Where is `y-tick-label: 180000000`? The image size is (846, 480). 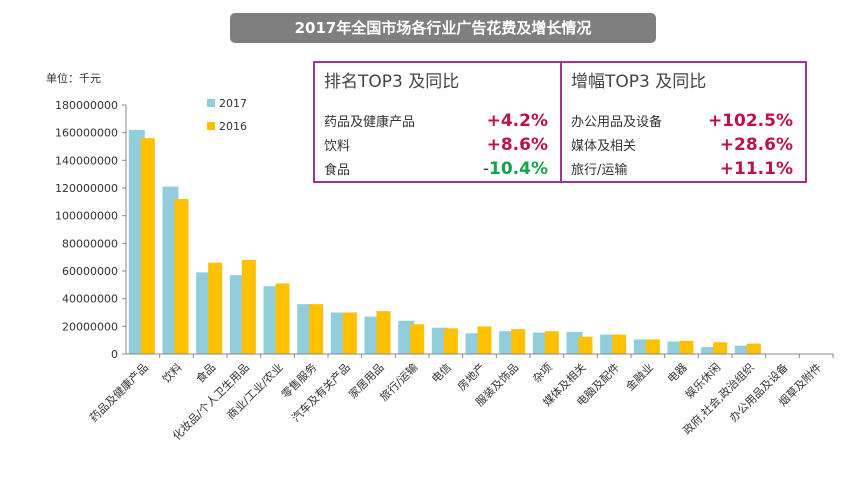
y-tick-label: 180000000 is located at coordinates (86, 105).